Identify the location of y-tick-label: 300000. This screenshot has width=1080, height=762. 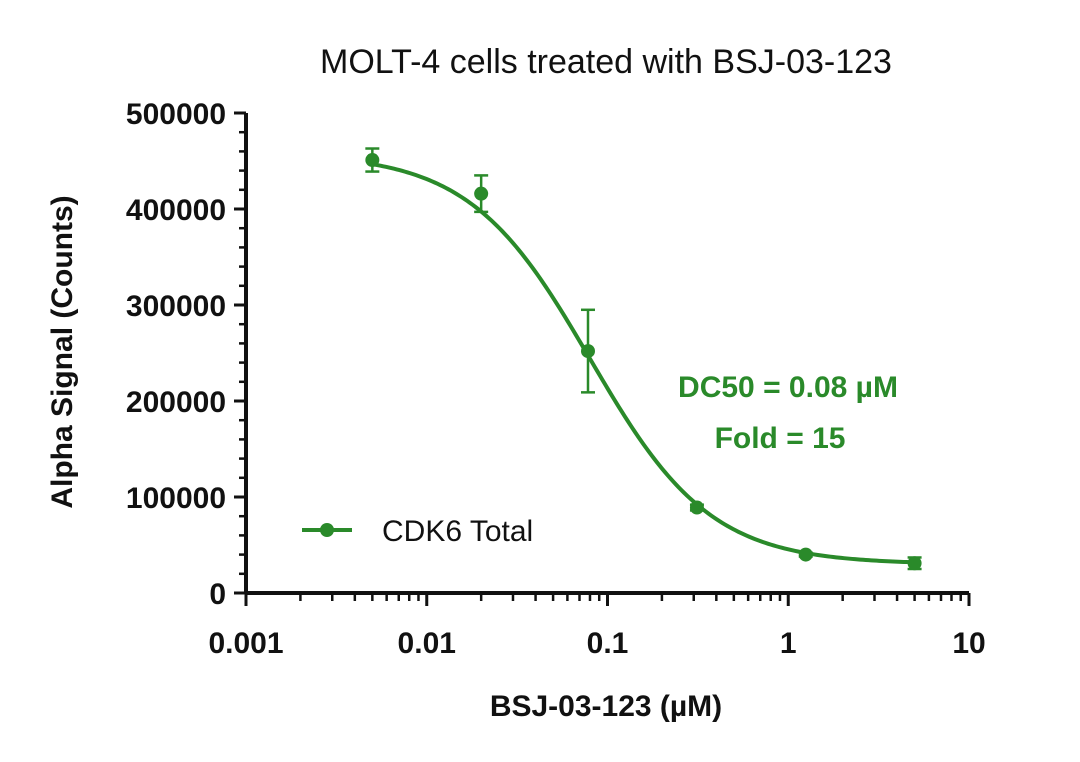
(176, 306).